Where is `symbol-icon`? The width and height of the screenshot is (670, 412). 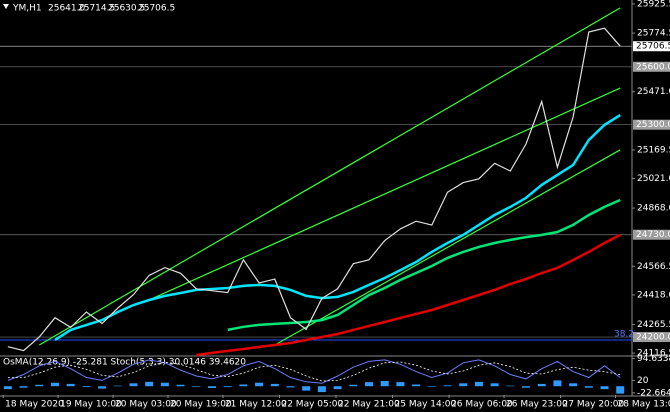 symbol-icon is located at coordinates (6, 6).